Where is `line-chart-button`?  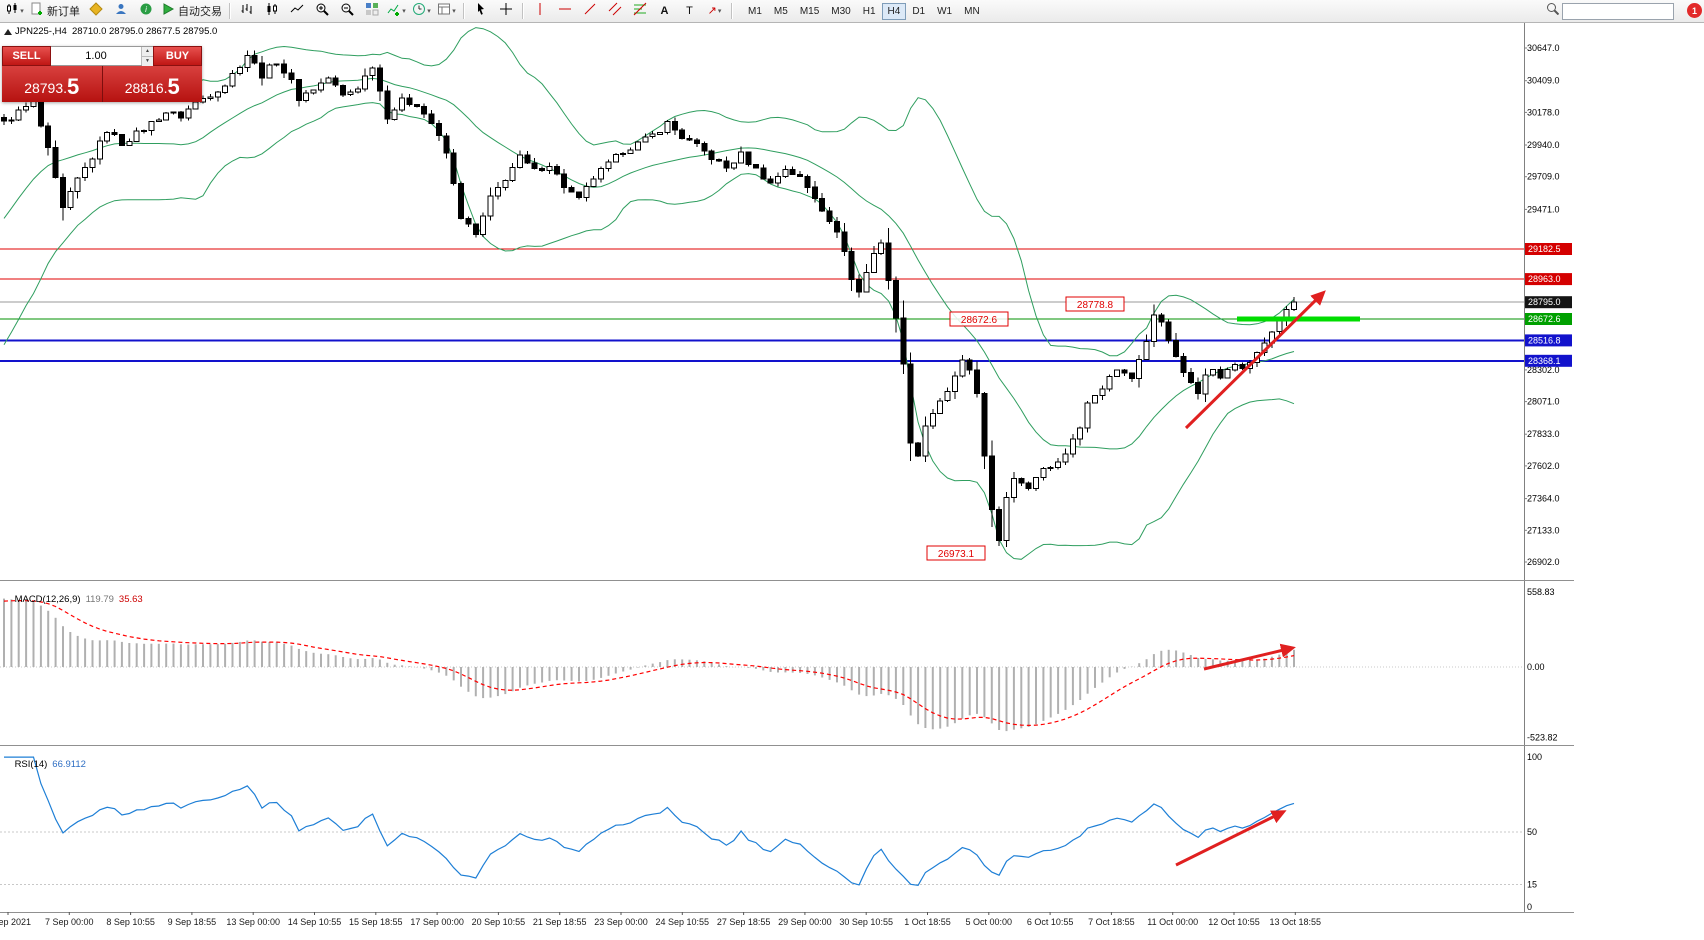
line-chart-button is located at coordinates (296, 11).